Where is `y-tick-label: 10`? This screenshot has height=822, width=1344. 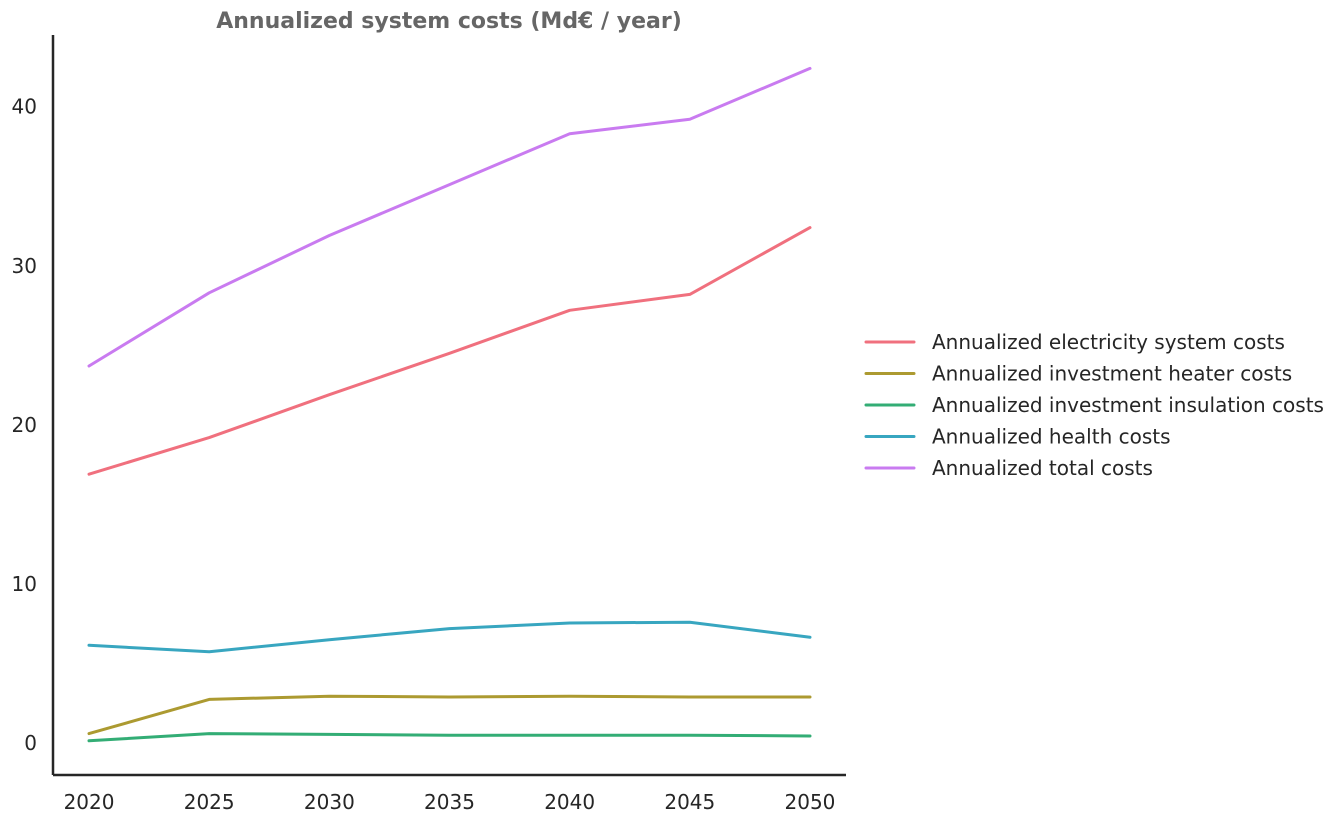
y-tick-label: 10 is located at coordinates (24, 584).